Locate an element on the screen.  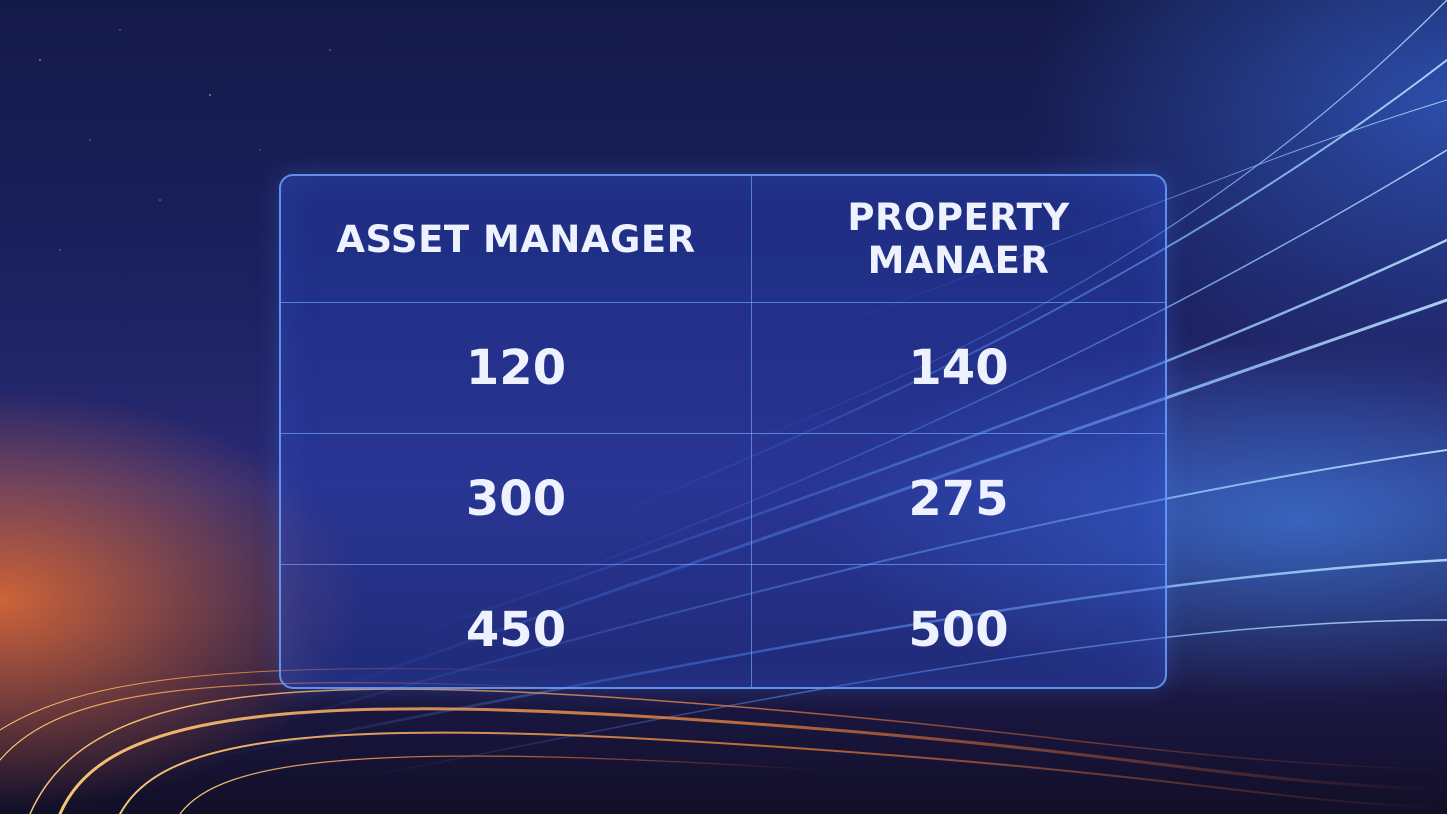
column-header-property-manager: PROPERTY MANAER is located at coordinates (958, 239).